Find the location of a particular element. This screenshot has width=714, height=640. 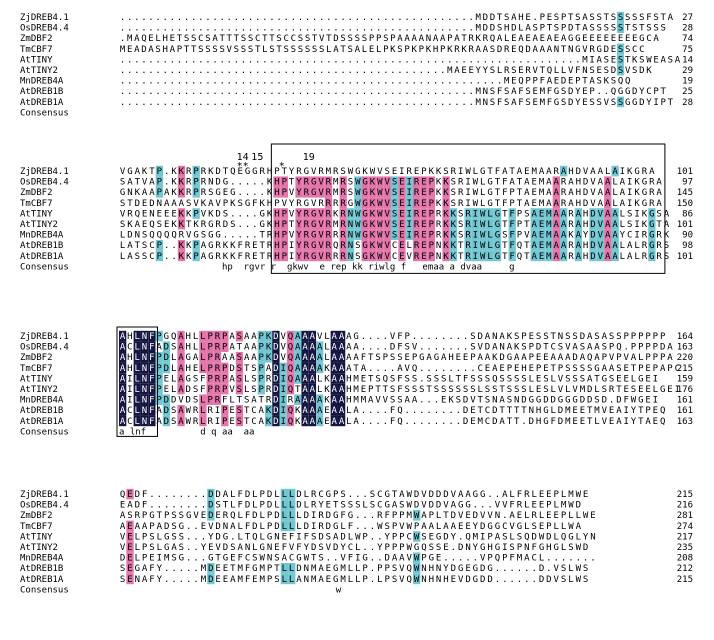

residue: W is located at coordinates (380, 193).